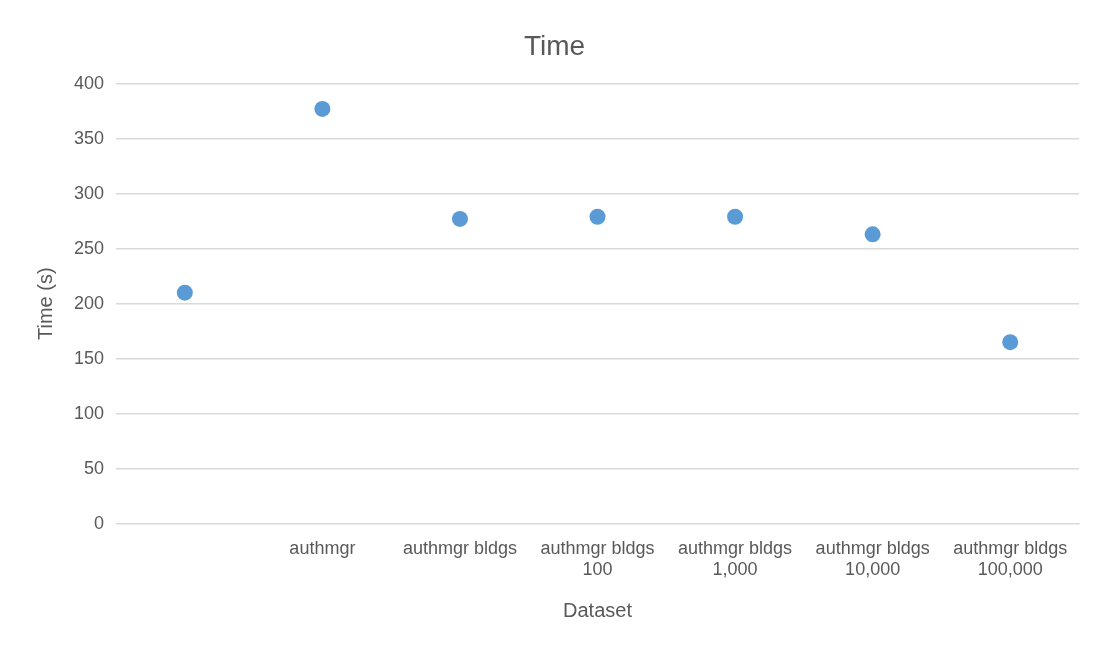 The height and width of the screenshot is (647, 1099). What do you see at coordinates (554, 45) in the screenshot?
I see `chart-title: Time` at bounding box center [554, 45].